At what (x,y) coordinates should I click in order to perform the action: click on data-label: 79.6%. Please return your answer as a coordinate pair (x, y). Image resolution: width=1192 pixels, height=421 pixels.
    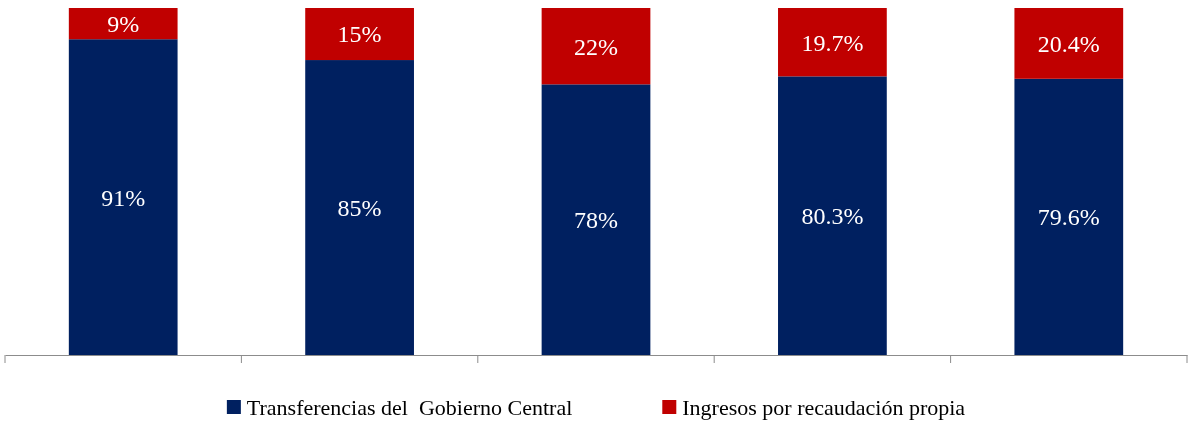
    Looking at the image, I should click on (1068, 217).